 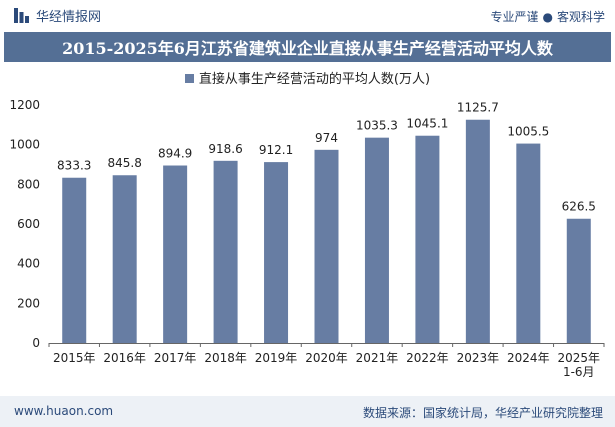 What do you see at coordinates (175, 154) in the screenshot?
I see `bar-value-label: 894.9` at bounding box center [175, 154].